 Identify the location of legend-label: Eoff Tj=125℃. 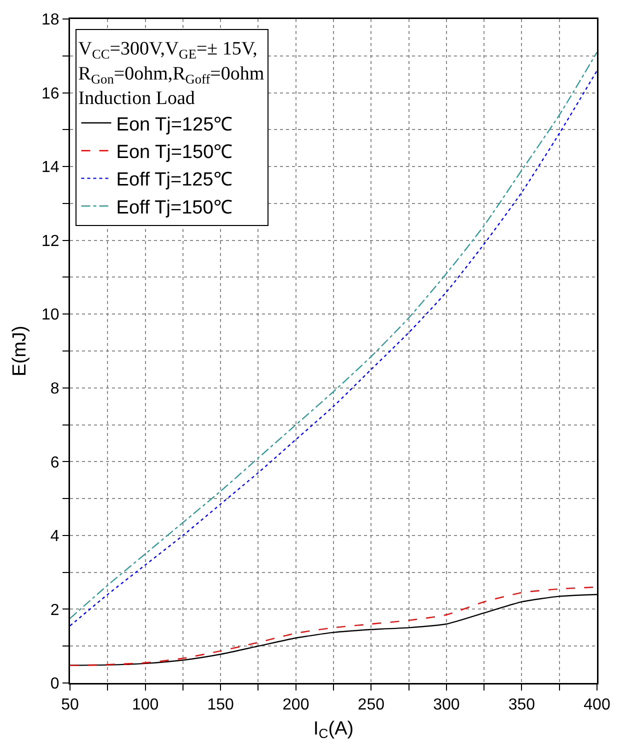
(174, 180).